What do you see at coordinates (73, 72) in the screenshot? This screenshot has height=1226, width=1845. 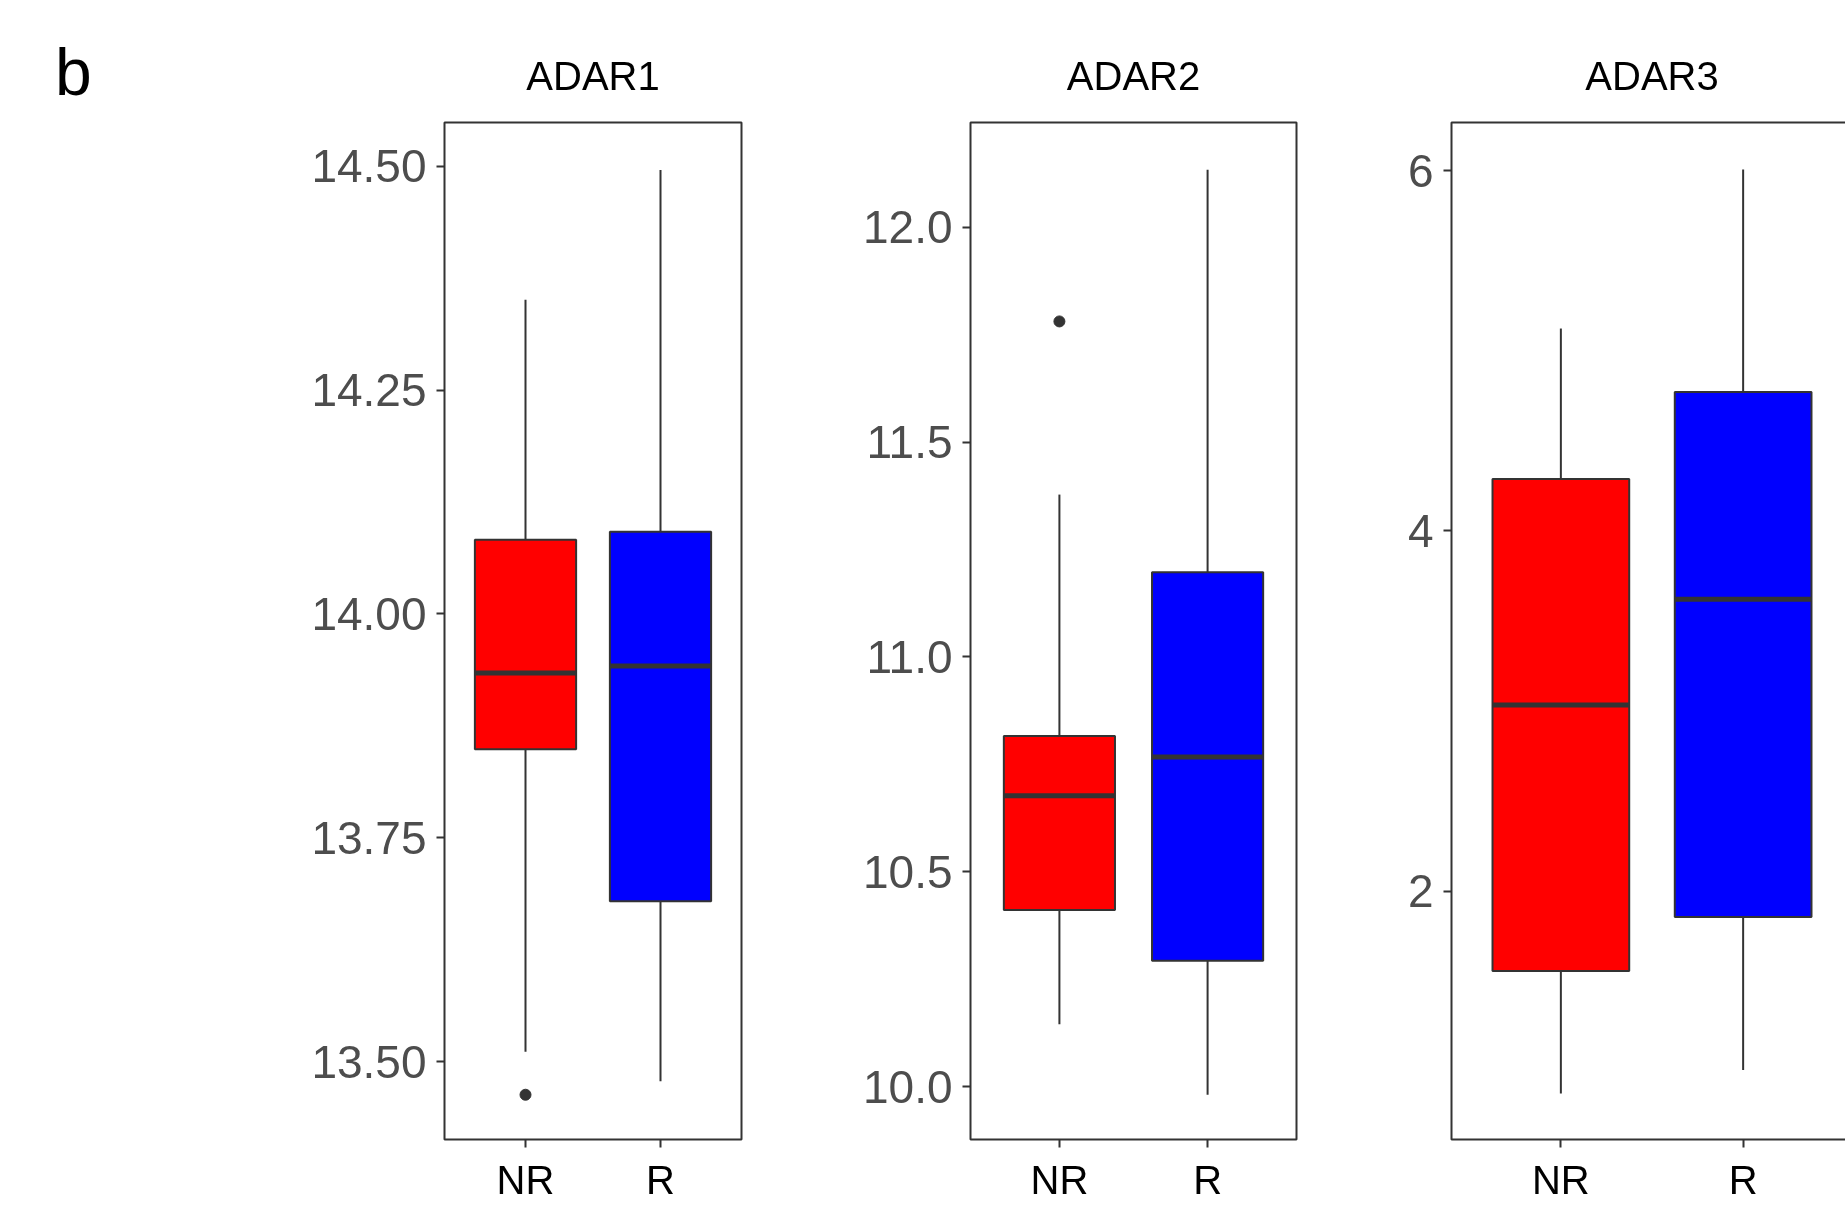 I see `text: b` at bounding box center [73, 72].